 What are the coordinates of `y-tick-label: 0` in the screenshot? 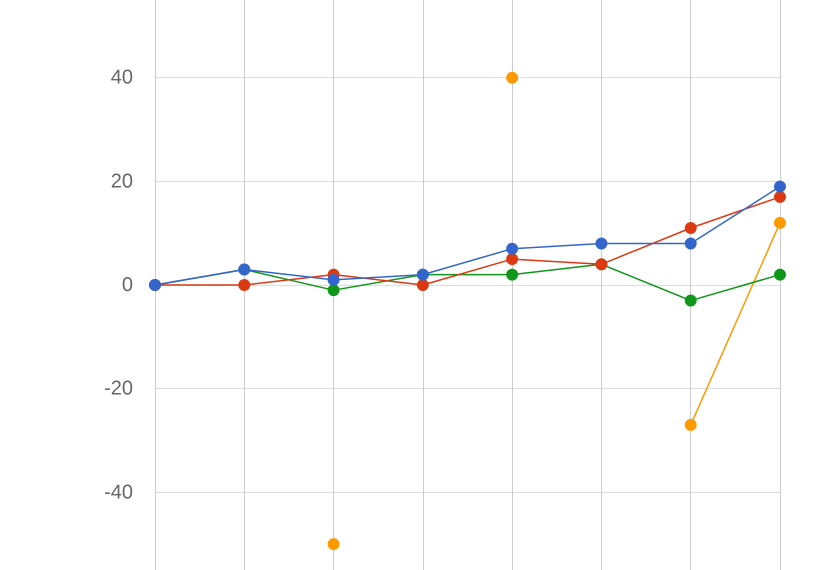 It's located at (127, 285).